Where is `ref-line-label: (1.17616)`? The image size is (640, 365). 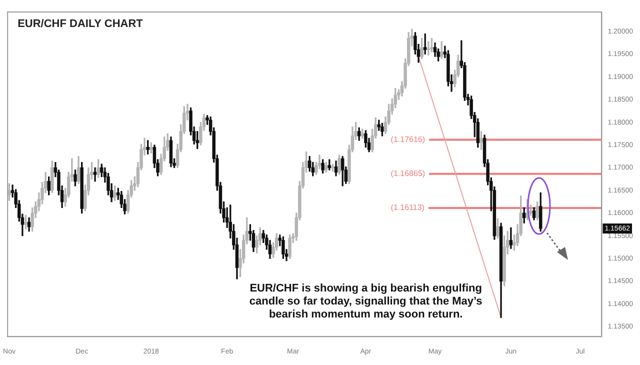 ref-line-label: (1.17616) is located at coordinates (408, 139).